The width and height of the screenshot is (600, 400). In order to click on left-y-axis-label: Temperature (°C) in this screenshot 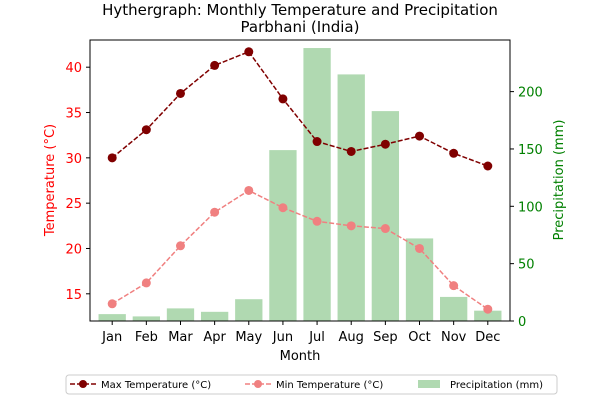, I will do `click(50, 180)`.